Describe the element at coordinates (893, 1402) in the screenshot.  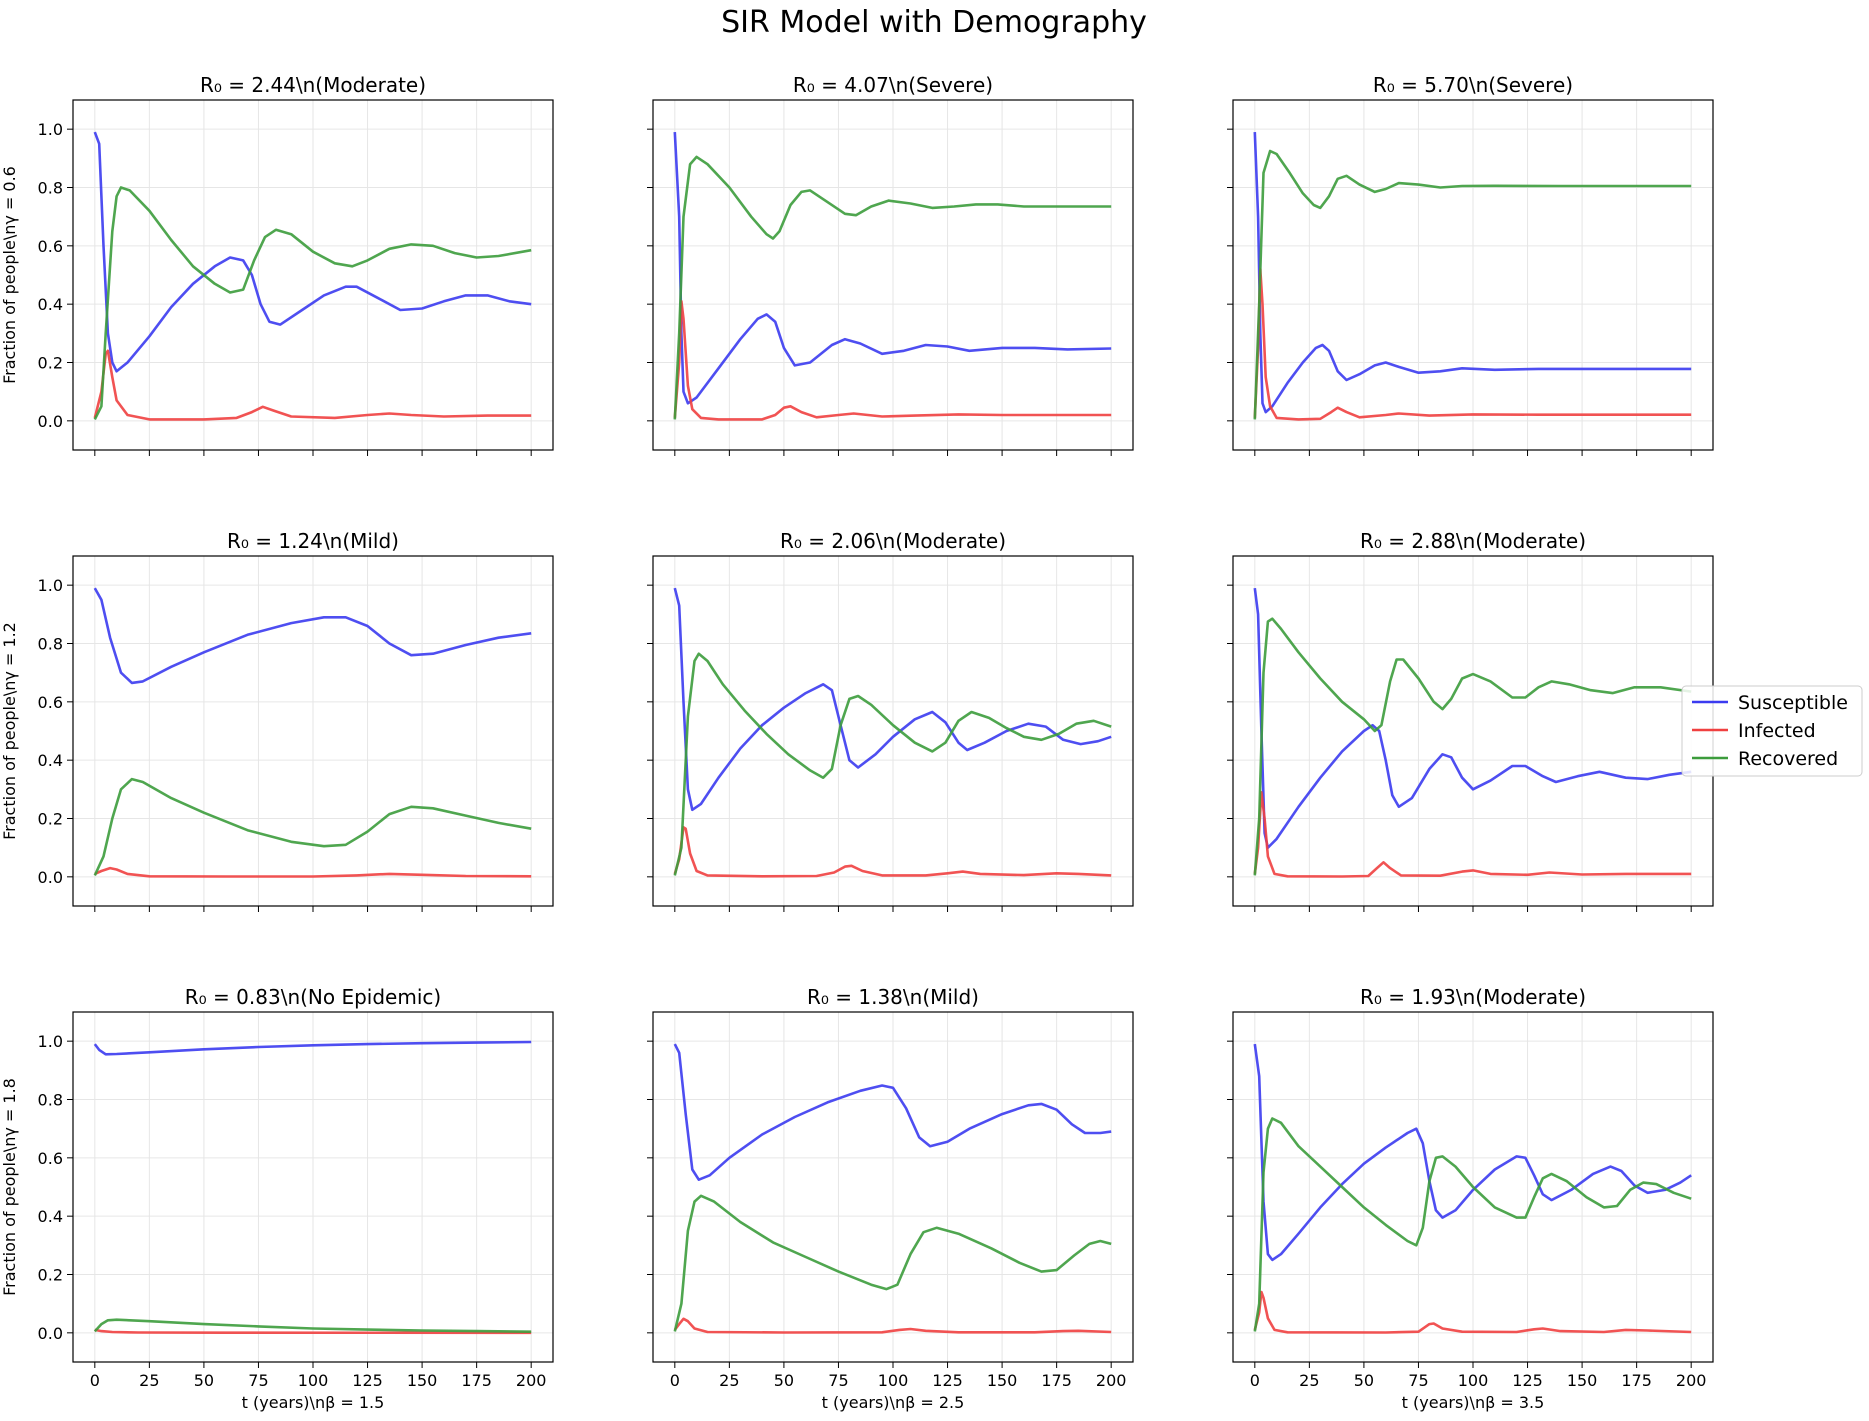
I see `x-axis-label: t (years)\nβ = 2.5` at that location.